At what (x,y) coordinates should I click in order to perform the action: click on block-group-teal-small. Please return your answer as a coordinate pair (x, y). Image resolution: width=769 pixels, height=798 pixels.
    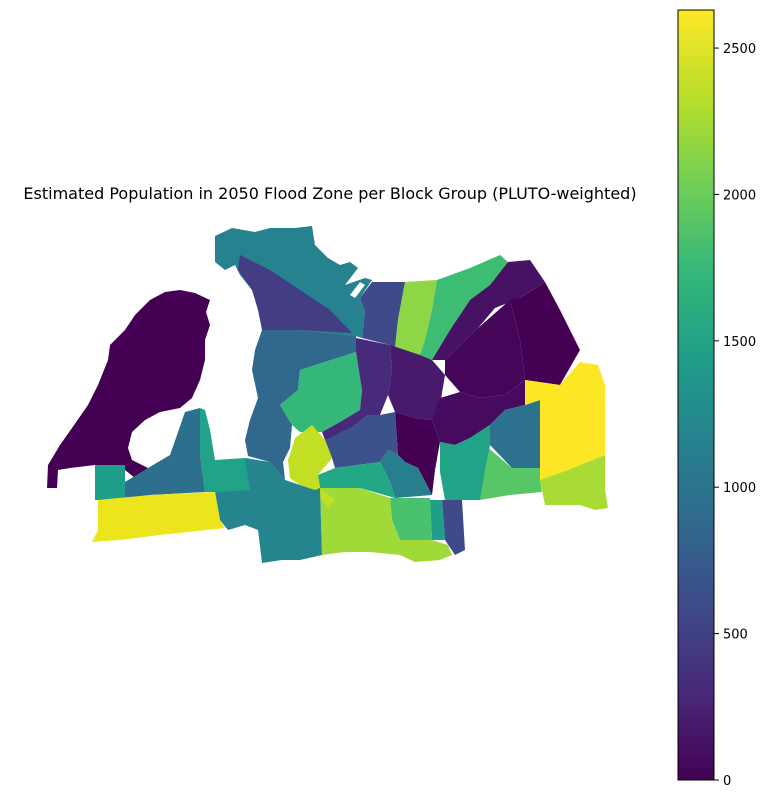
    Looking at the image, I should click on (406, 474).